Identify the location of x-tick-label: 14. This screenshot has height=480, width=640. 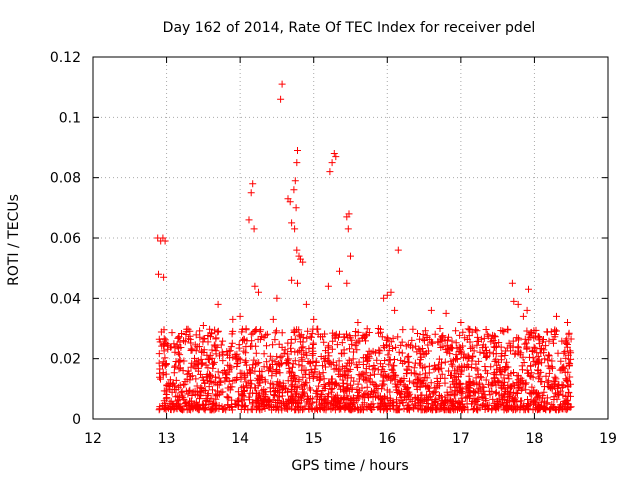
(240, 439).